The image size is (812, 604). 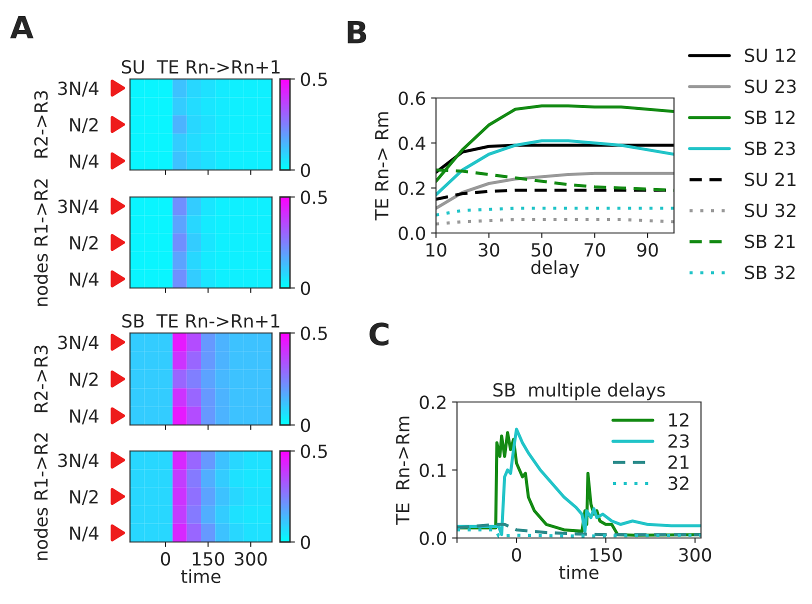 I want to click on y-axis-title: TE Rn-> Rm, so click(x=381, y=166).